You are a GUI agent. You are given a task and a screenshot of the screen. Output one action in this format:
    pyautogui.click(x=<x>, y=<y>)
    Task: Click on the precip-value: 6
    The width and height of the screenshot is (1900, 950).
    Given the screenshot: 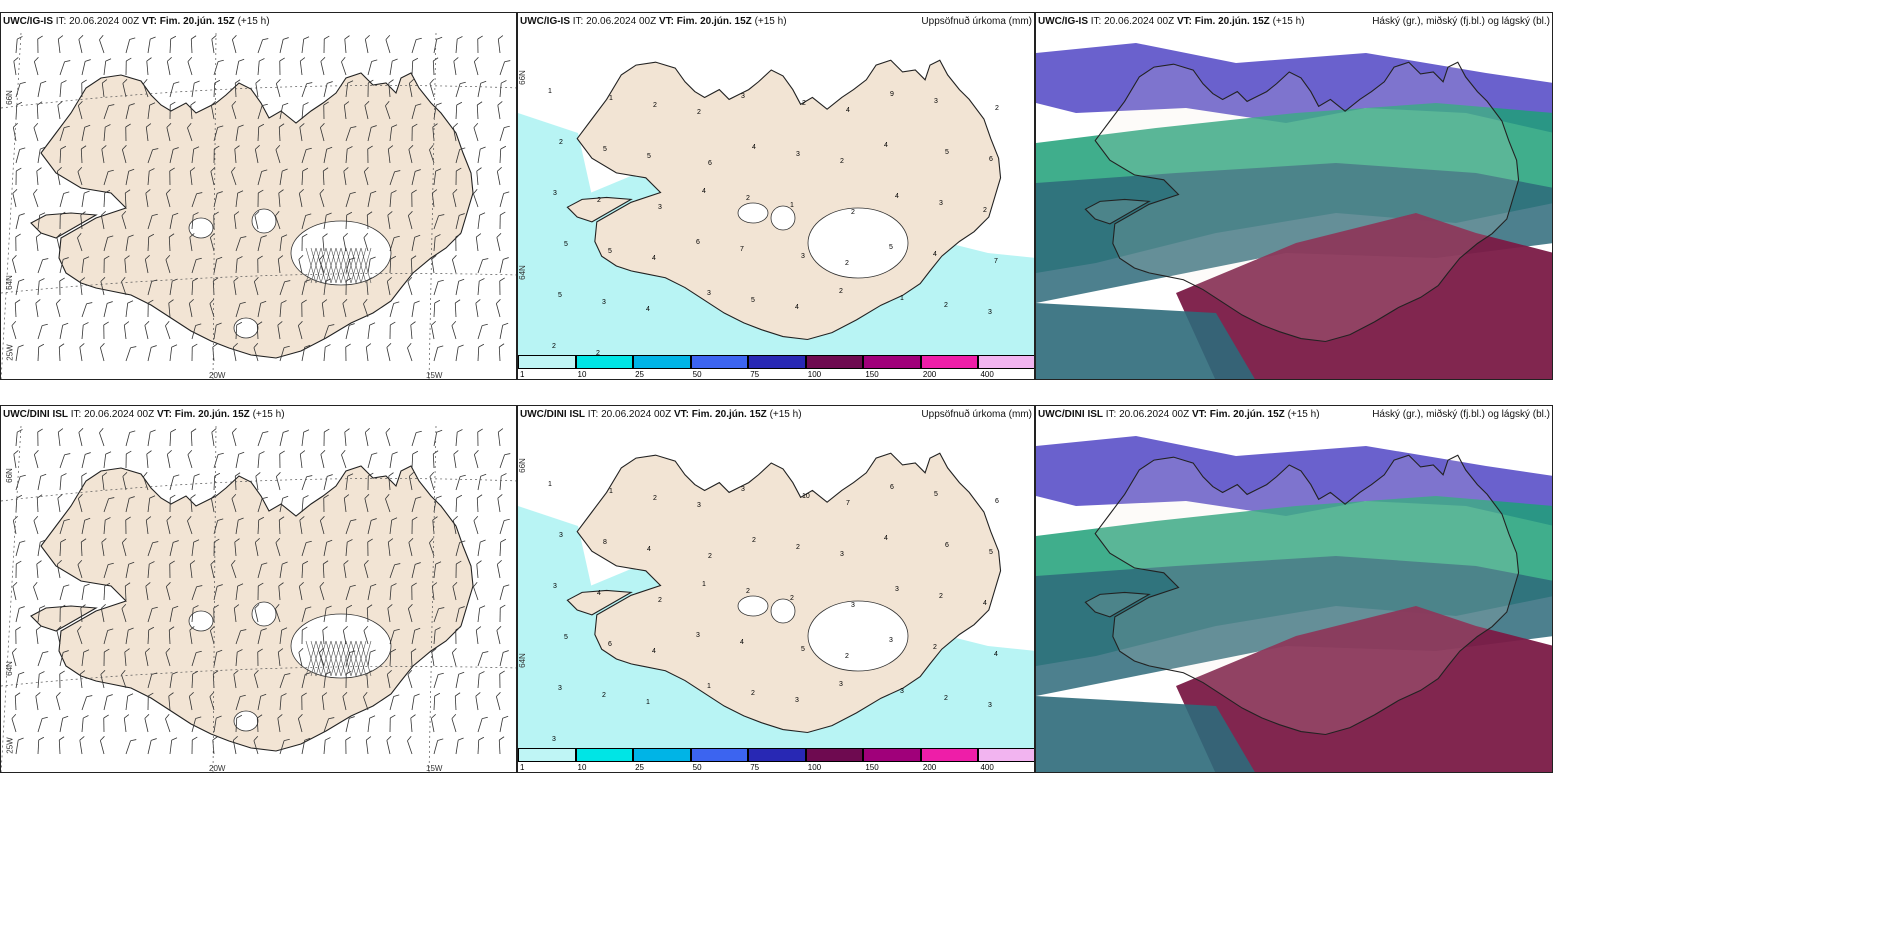 What is the action you would take?
    pyautogui.click(x=947, y=545)
    